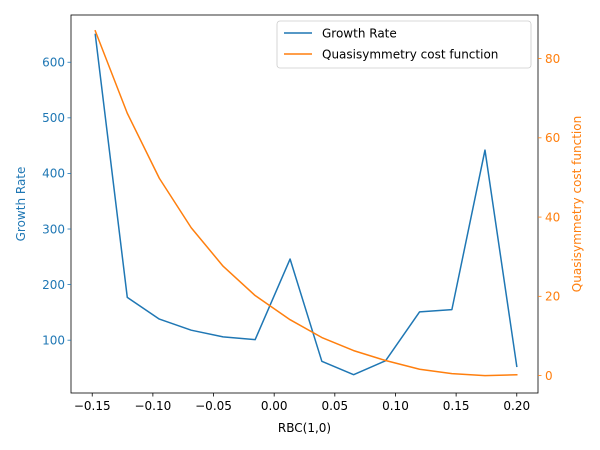 The image size is (600, 450). I want to click on x-tick-label: −0.10, so click(152, 406).